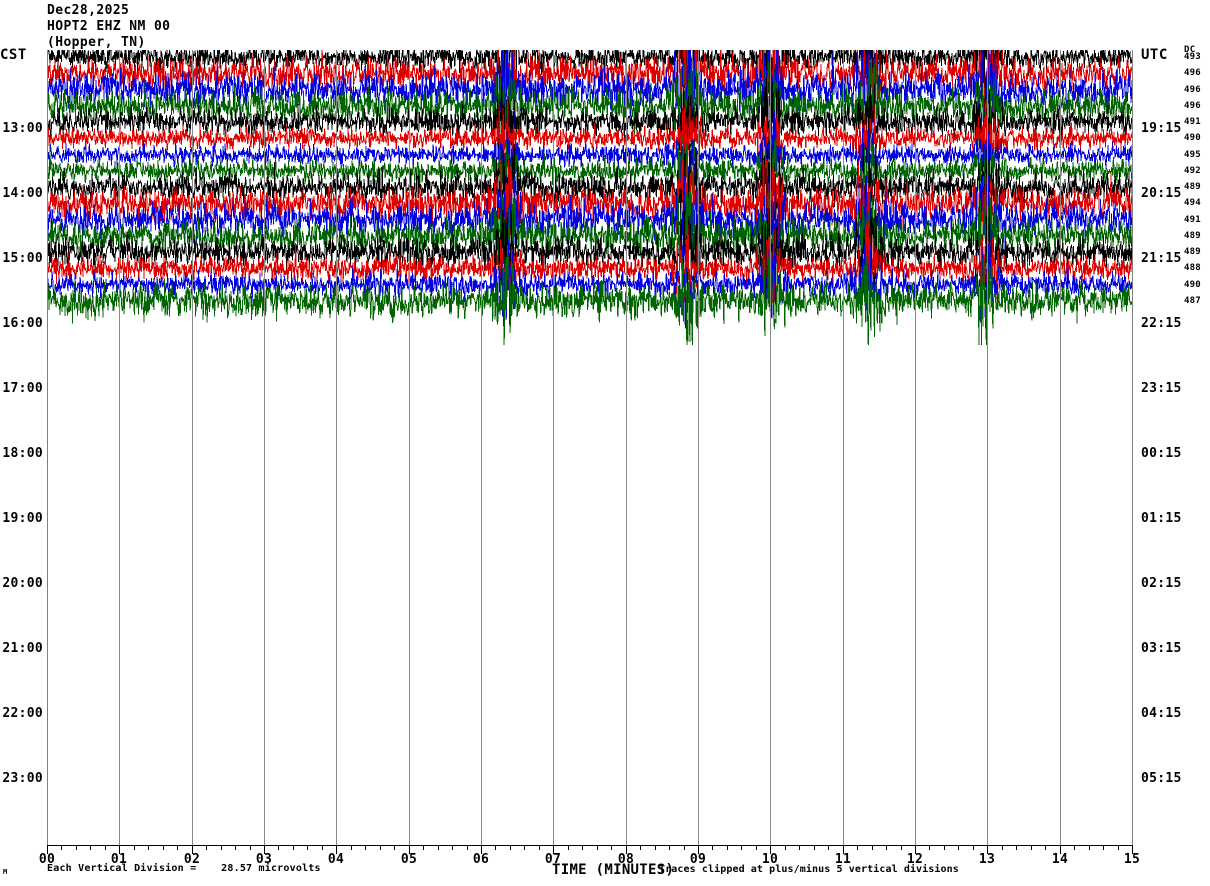 This screenshot has height=886, width=1210. Describe the element at coordinates (1161, 128) in the screenshot. I see `right-time-label-1915: 19:15` at that location.